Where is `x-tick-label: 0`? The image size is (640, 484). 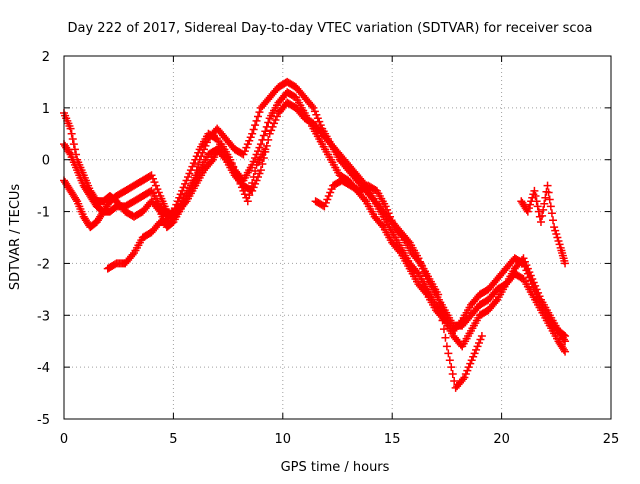
x-tick-label: 0 is located at coordinates (64, 439).